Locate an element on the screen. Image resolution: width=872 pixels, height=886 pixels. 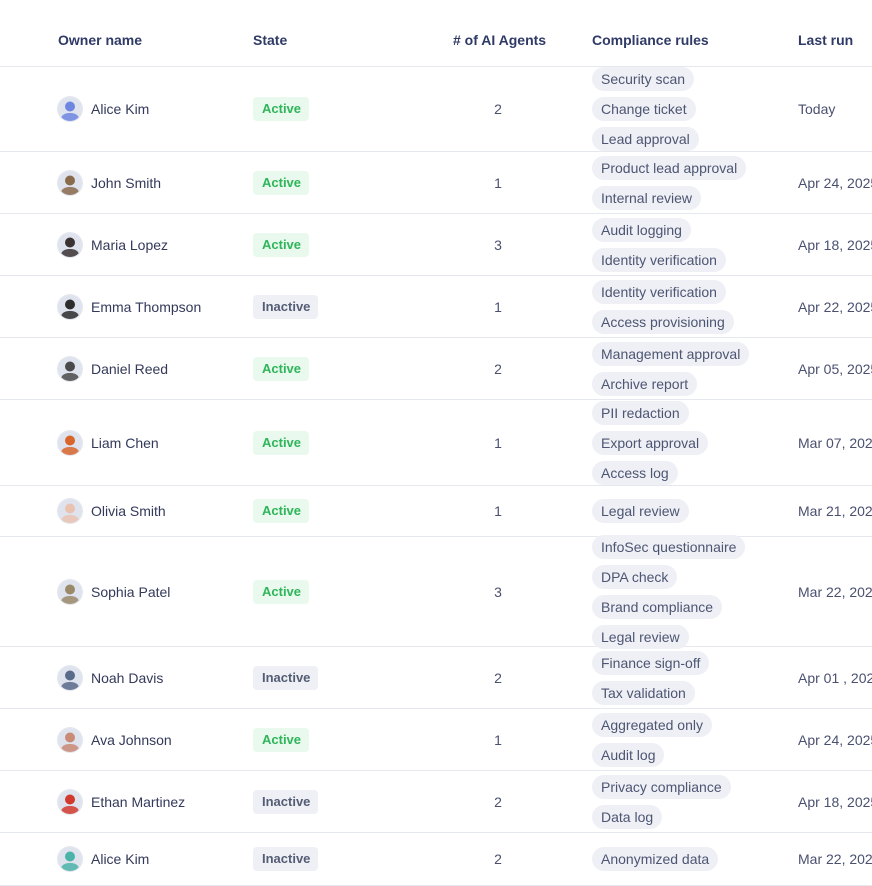
owner-name: Olivia Smith is located at coordinates (128, 511).